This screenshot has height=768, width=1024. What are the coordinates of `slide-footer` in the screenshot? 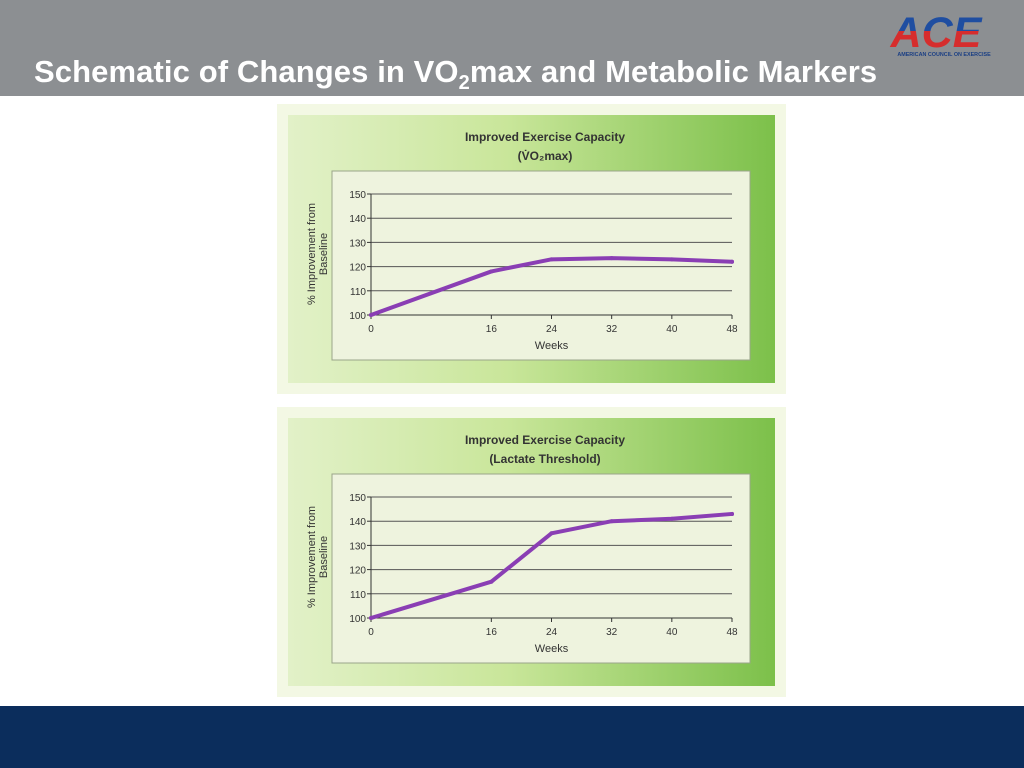 It's located at (512, 737).